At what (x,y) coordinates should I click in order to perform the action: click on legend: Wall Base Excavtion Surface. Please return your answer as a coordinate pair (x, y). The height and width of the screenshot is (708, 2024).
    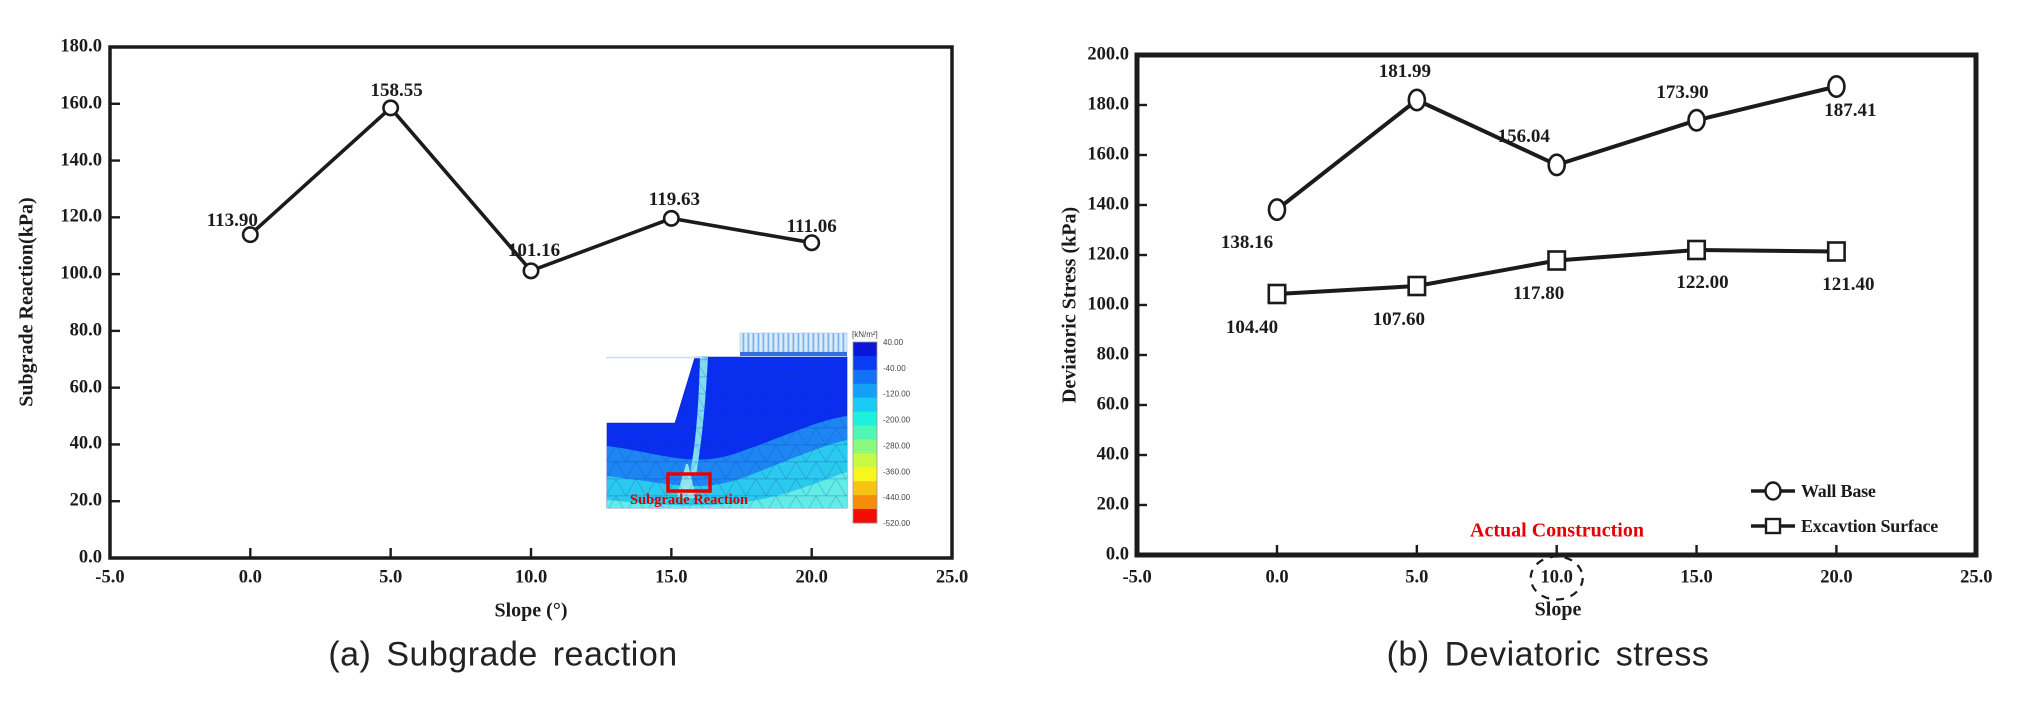
    Looking at the image, I should click on (1844, 514).